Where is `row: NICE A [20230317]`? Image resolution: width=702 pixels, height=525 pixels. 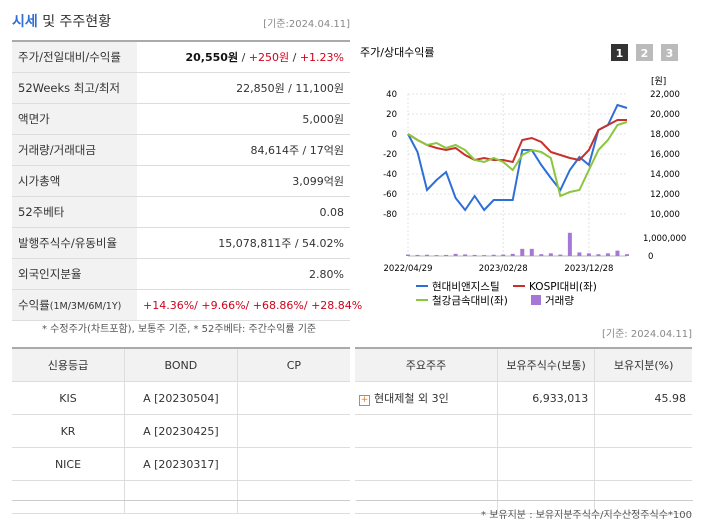
row: NICE A [20230317] is located at coordinates (181, 464).